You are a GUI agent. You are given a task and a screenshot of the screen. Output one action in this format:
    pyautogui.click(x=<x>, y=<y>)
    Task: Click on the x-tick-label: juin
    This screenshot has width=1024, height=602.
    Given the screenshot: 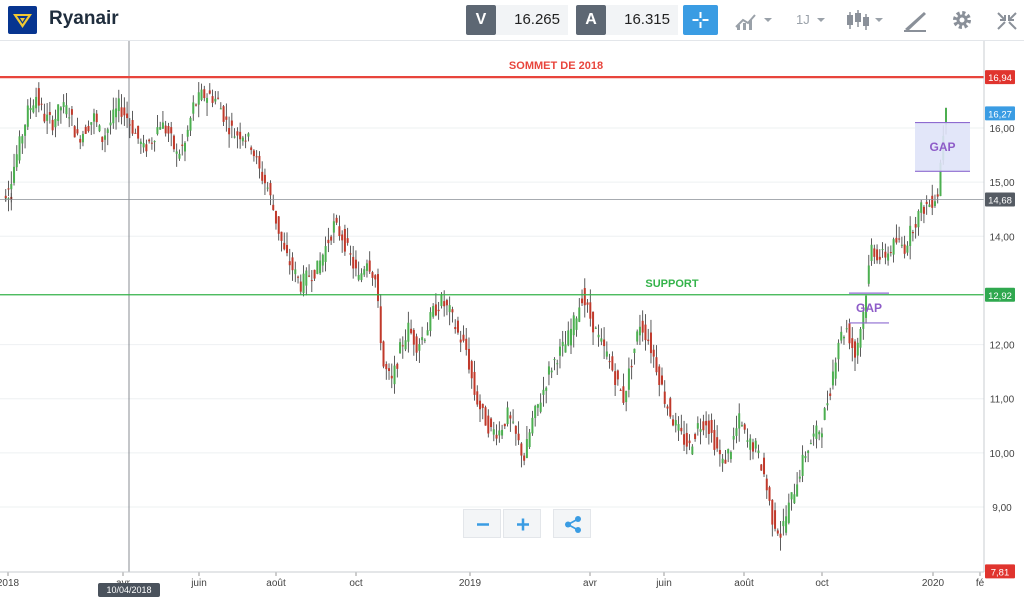 What is the action you would take?
    pyautogui.click(x=663, y=583)
    